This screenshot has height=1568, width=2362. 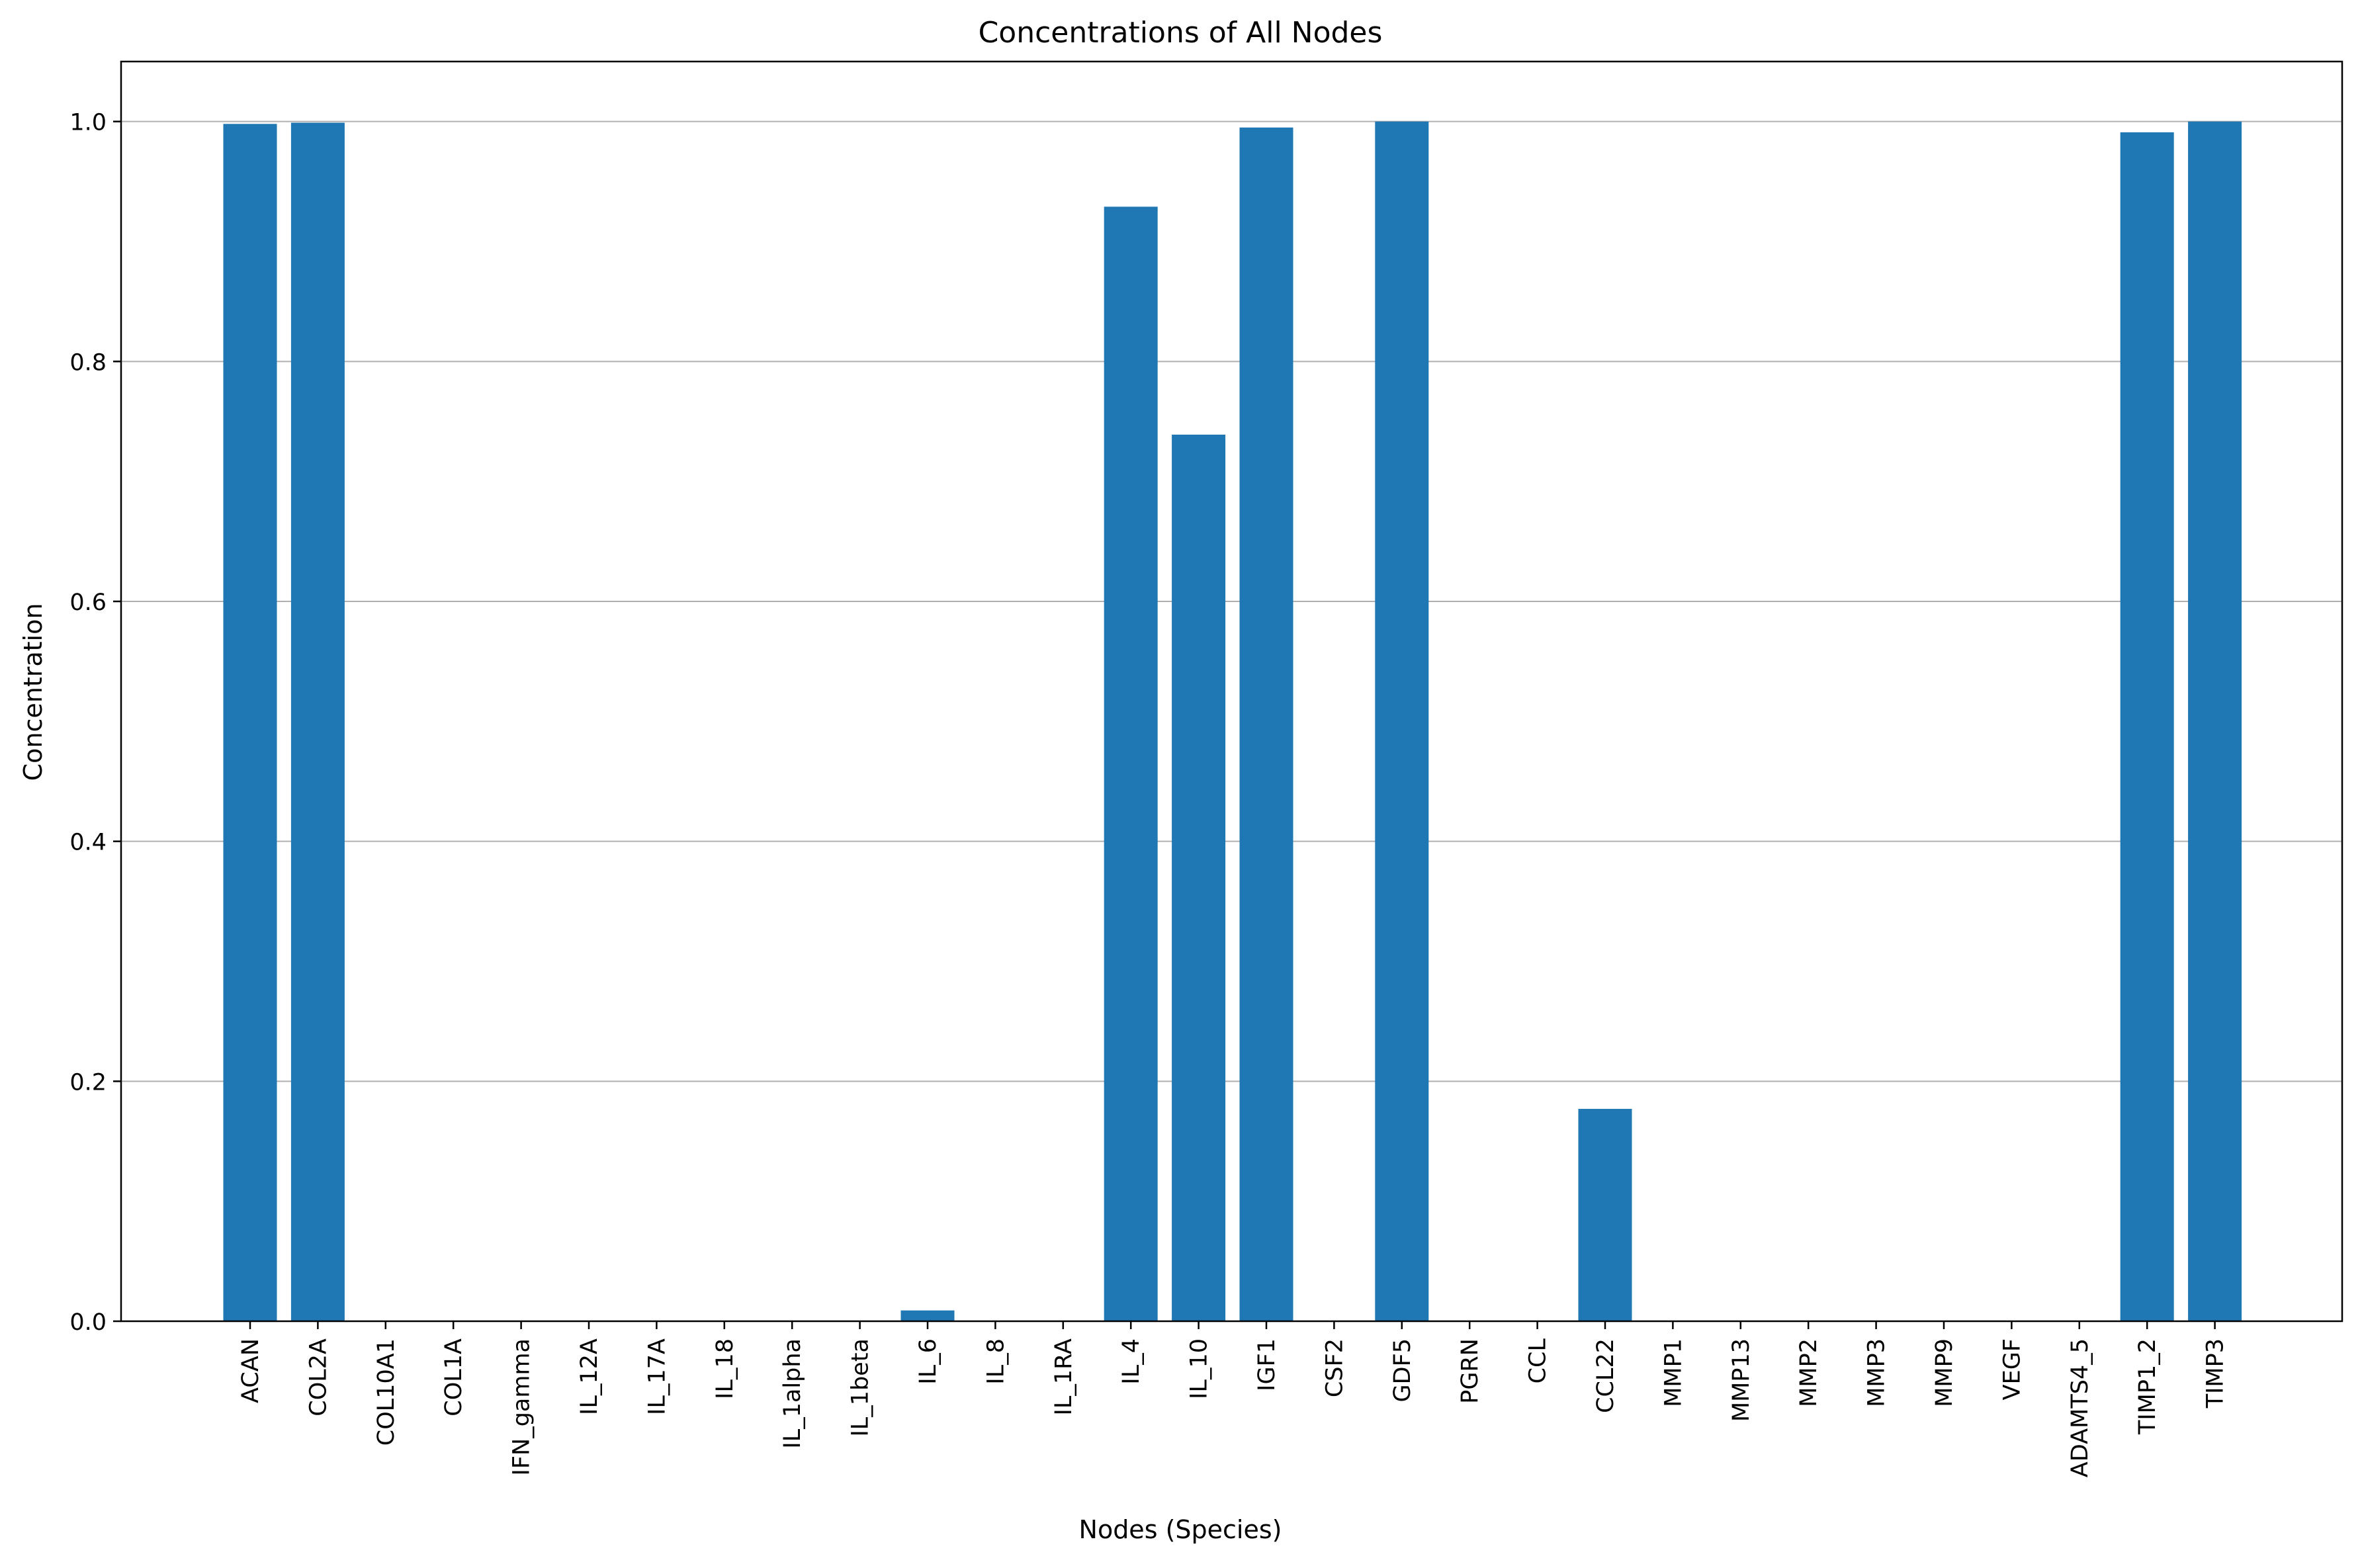 What do you see at coordinates (250, 723) in the screenshot?
I see `bar-acan` at bounding box center [250, 723].